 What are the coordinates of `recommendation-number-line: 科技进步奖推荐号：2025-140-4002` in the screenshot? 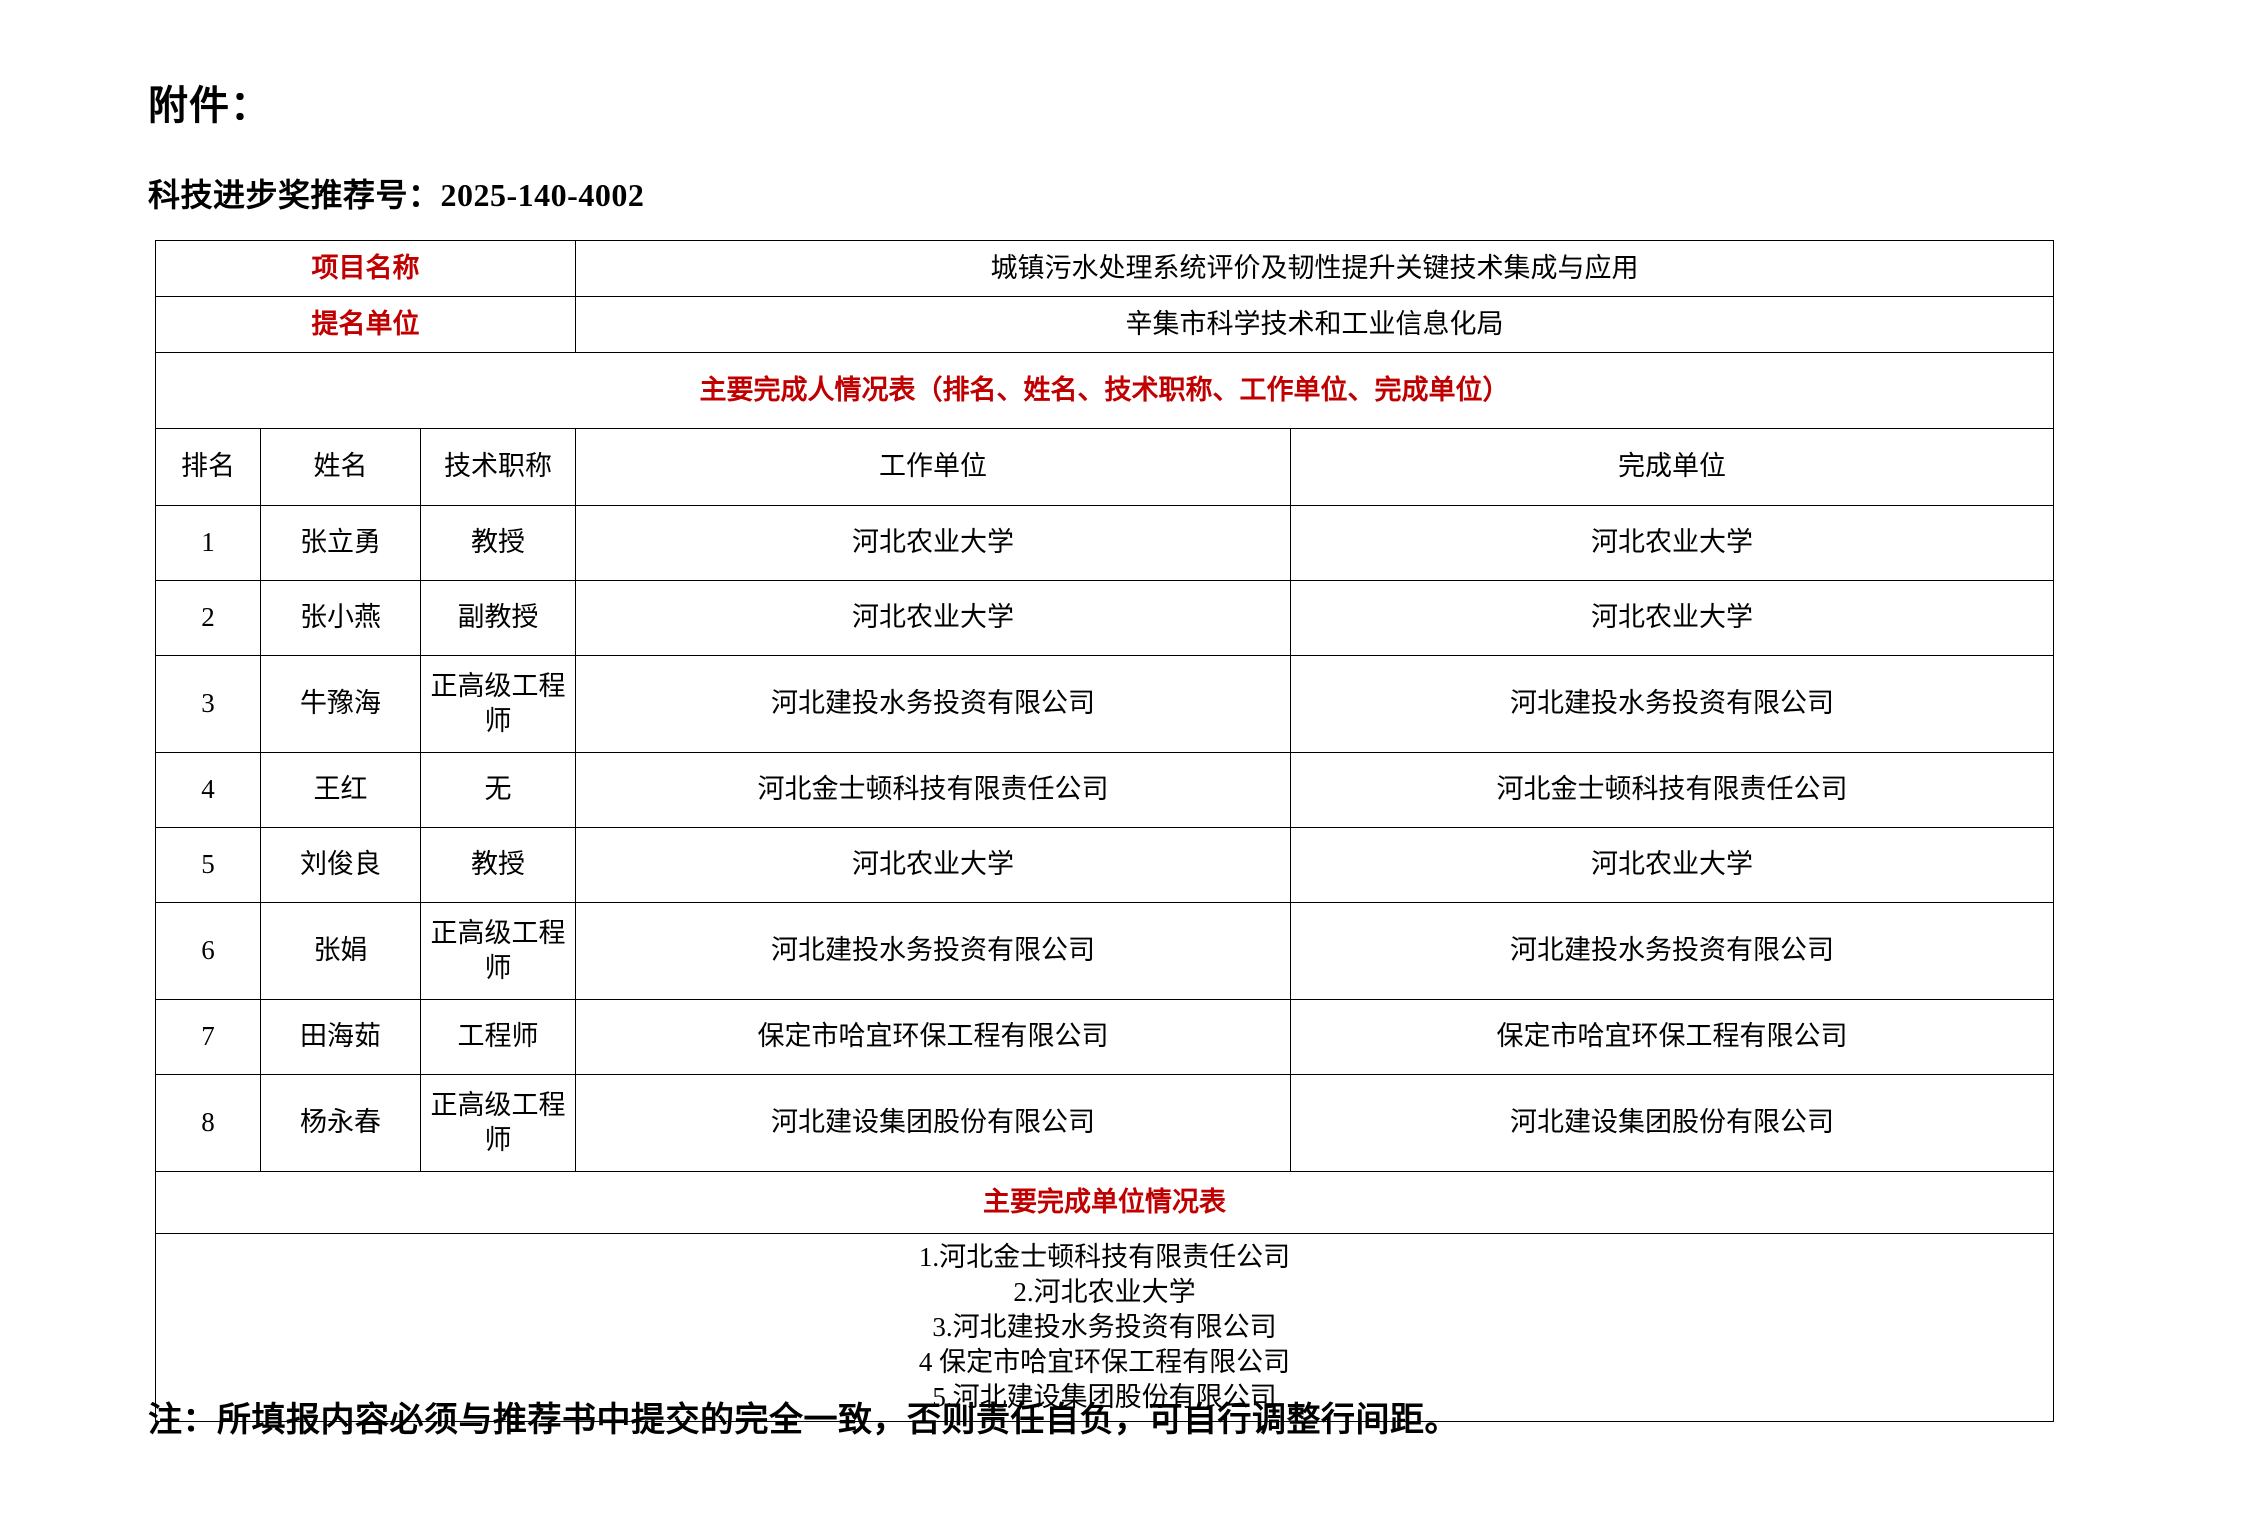 It's located at (396, 195).